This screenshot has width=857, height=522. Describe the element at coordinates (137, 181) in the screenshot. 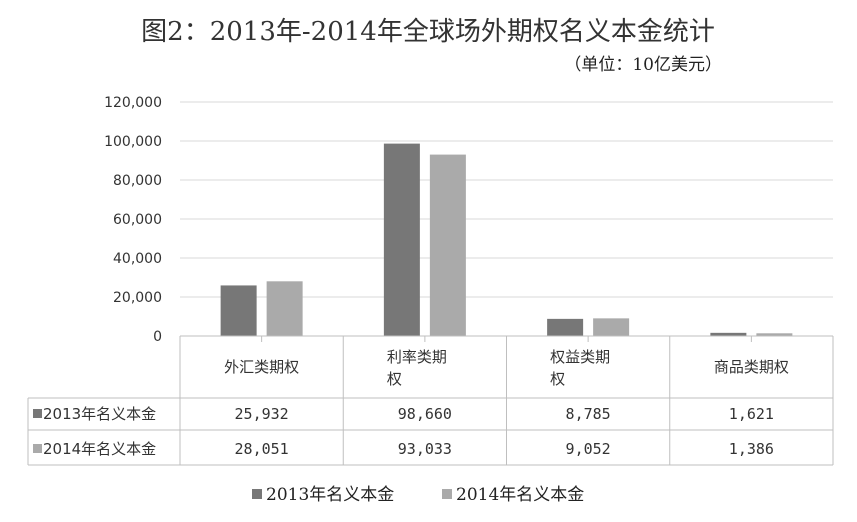

I see `y-tick-label: 80,000` at that location.